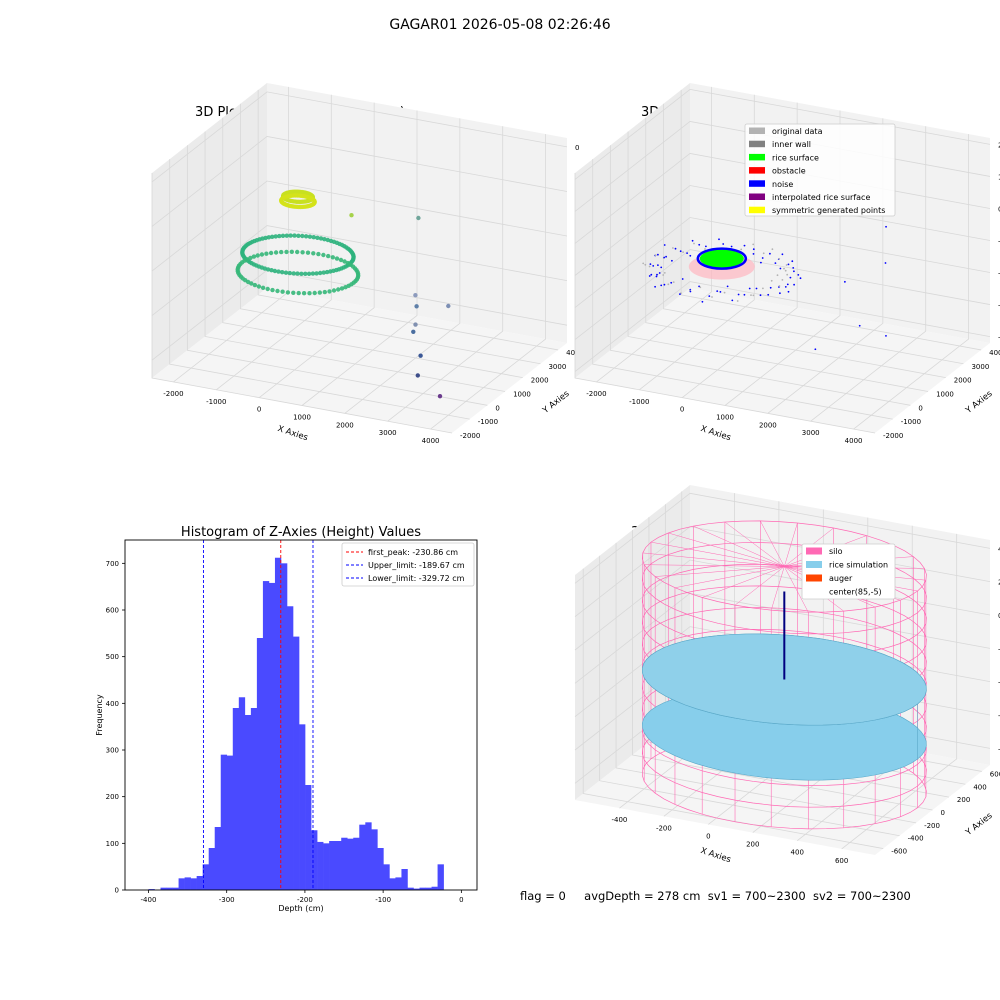 This screenshot has height=1000, width=1000. I want to click on z-tick-label: 1000, so click(999, 177).